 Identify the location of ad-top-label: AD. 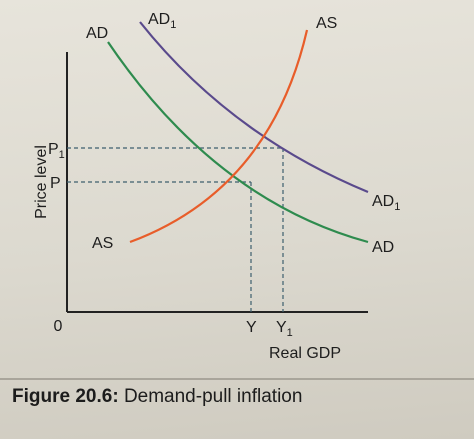
(97, 33).